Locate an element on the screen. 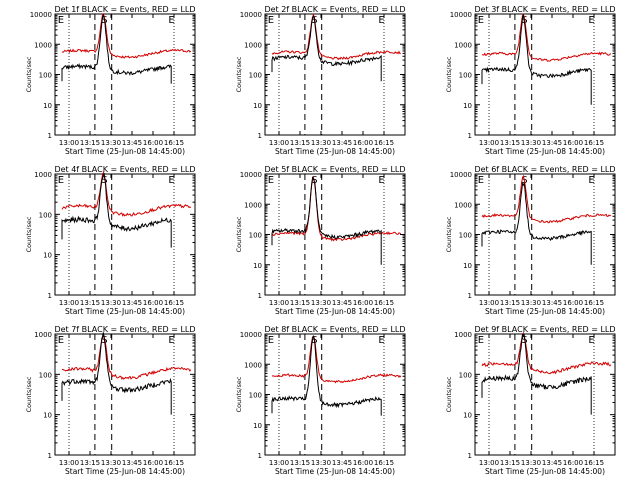 Image resolution: width=640 pixels, height=480 pixels. marker-letter: S is located at coordinates (104, 180).